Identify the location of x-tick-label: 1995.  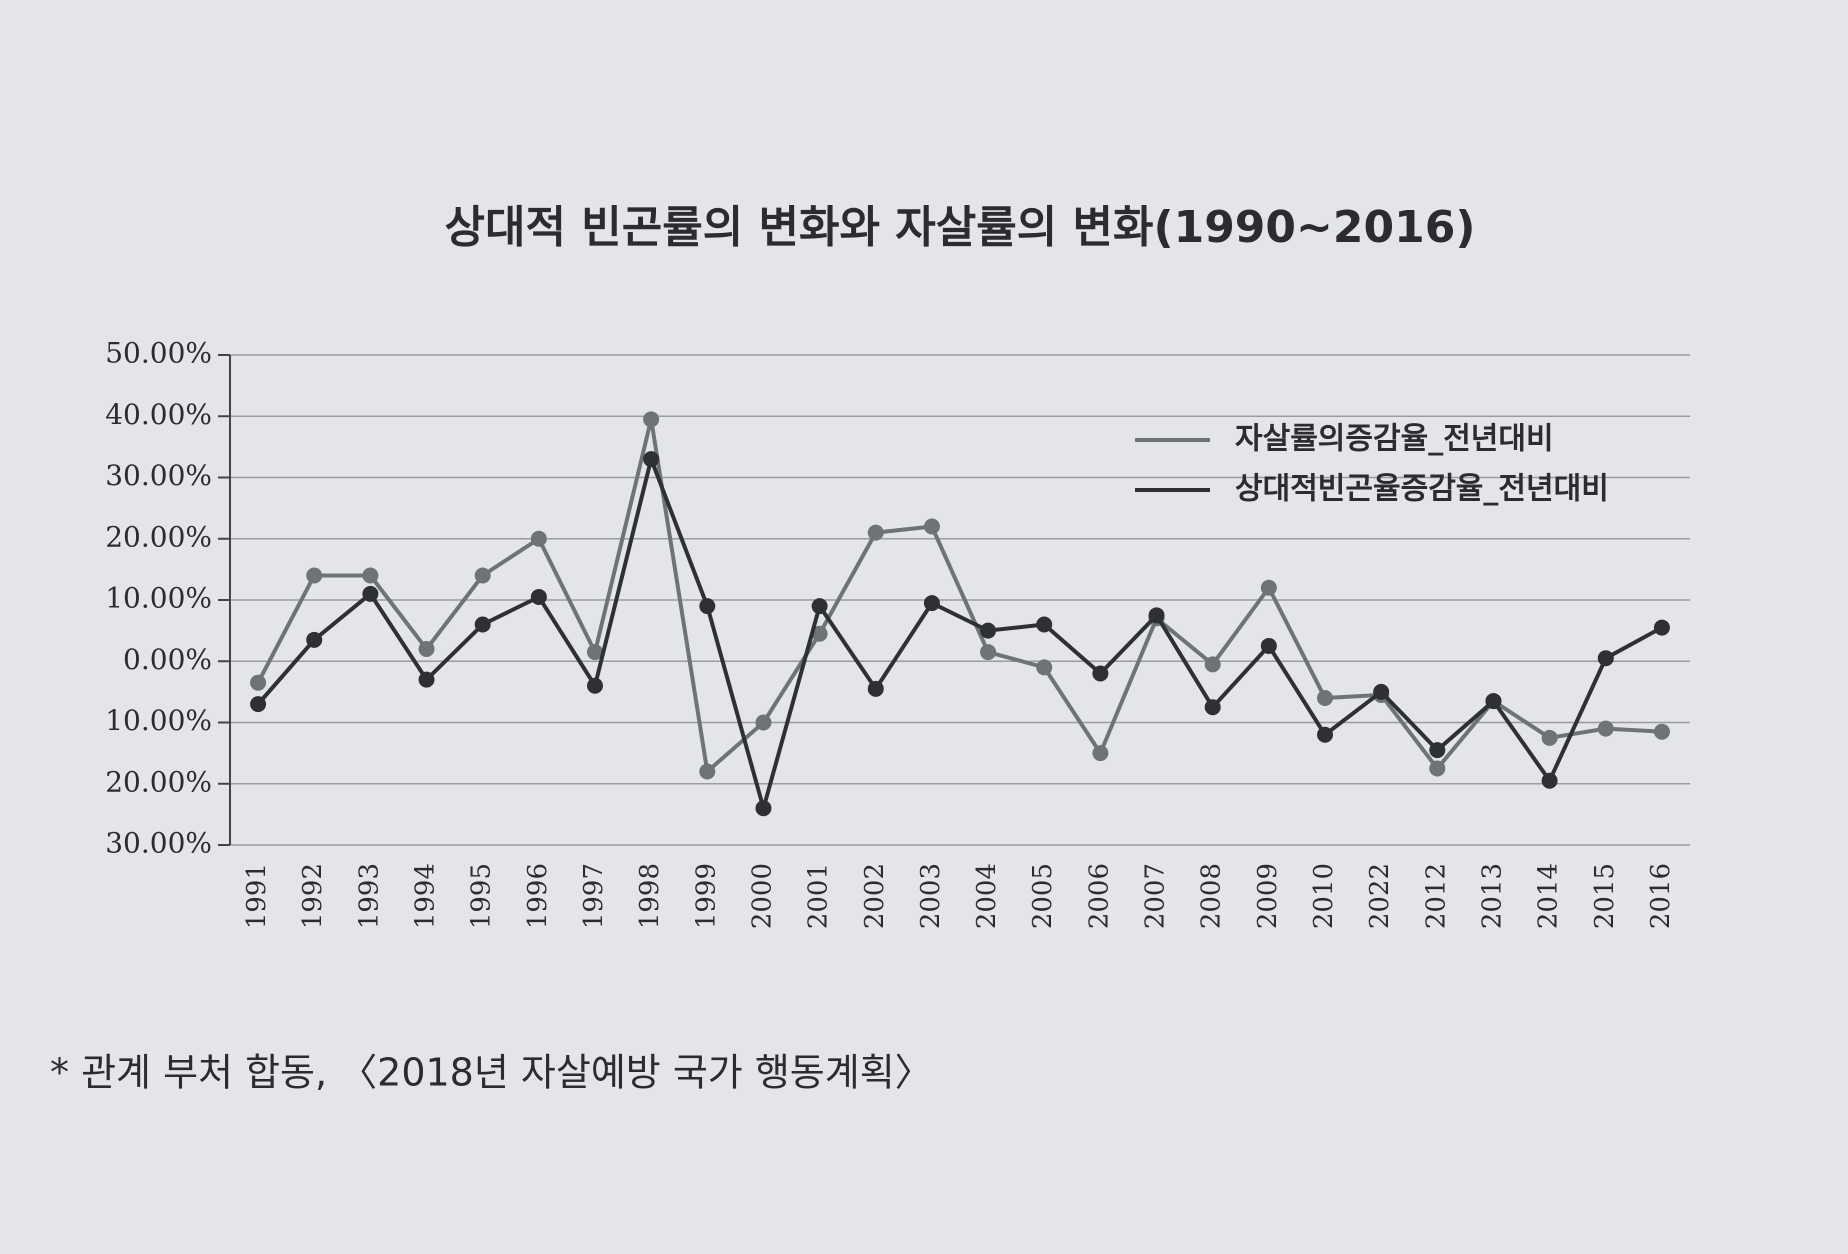
(482, 896).